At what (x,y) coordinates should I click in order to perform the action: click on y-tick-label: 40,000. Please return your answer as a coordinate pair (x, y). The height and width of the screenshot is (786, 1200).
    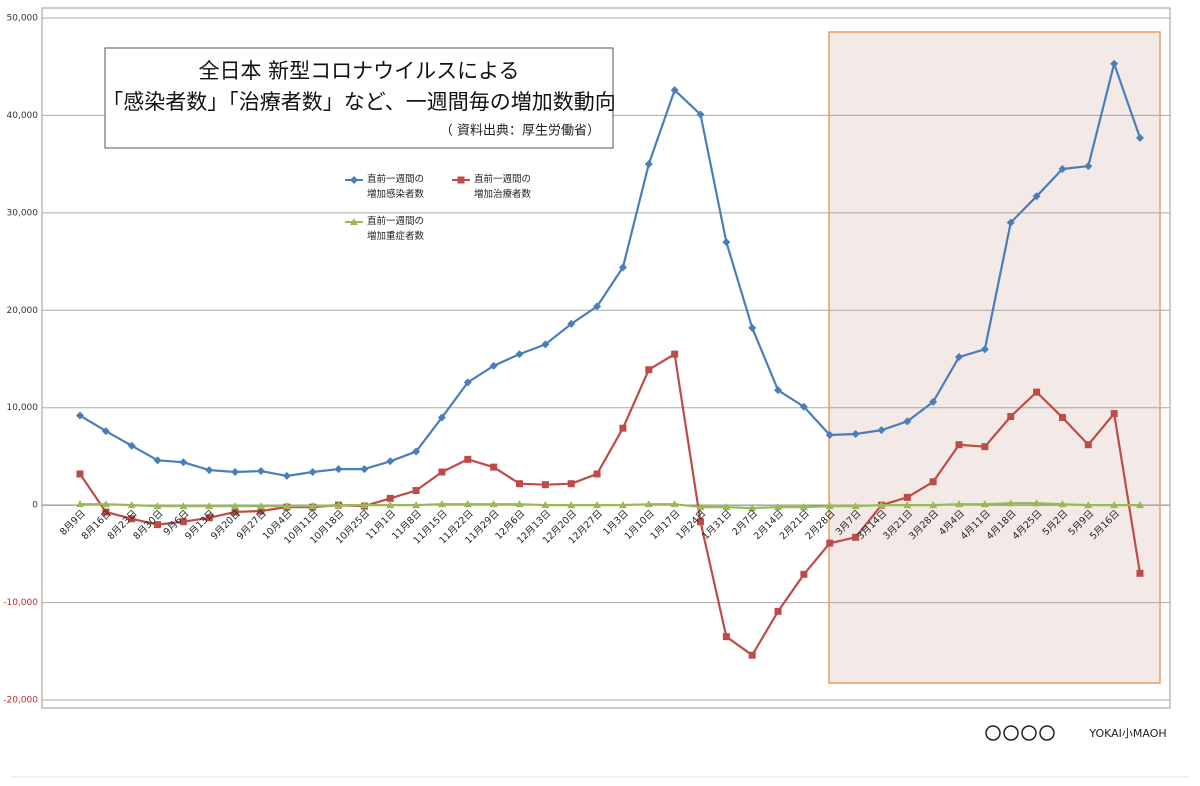
    Looking at the image, I should click on (23, 116).